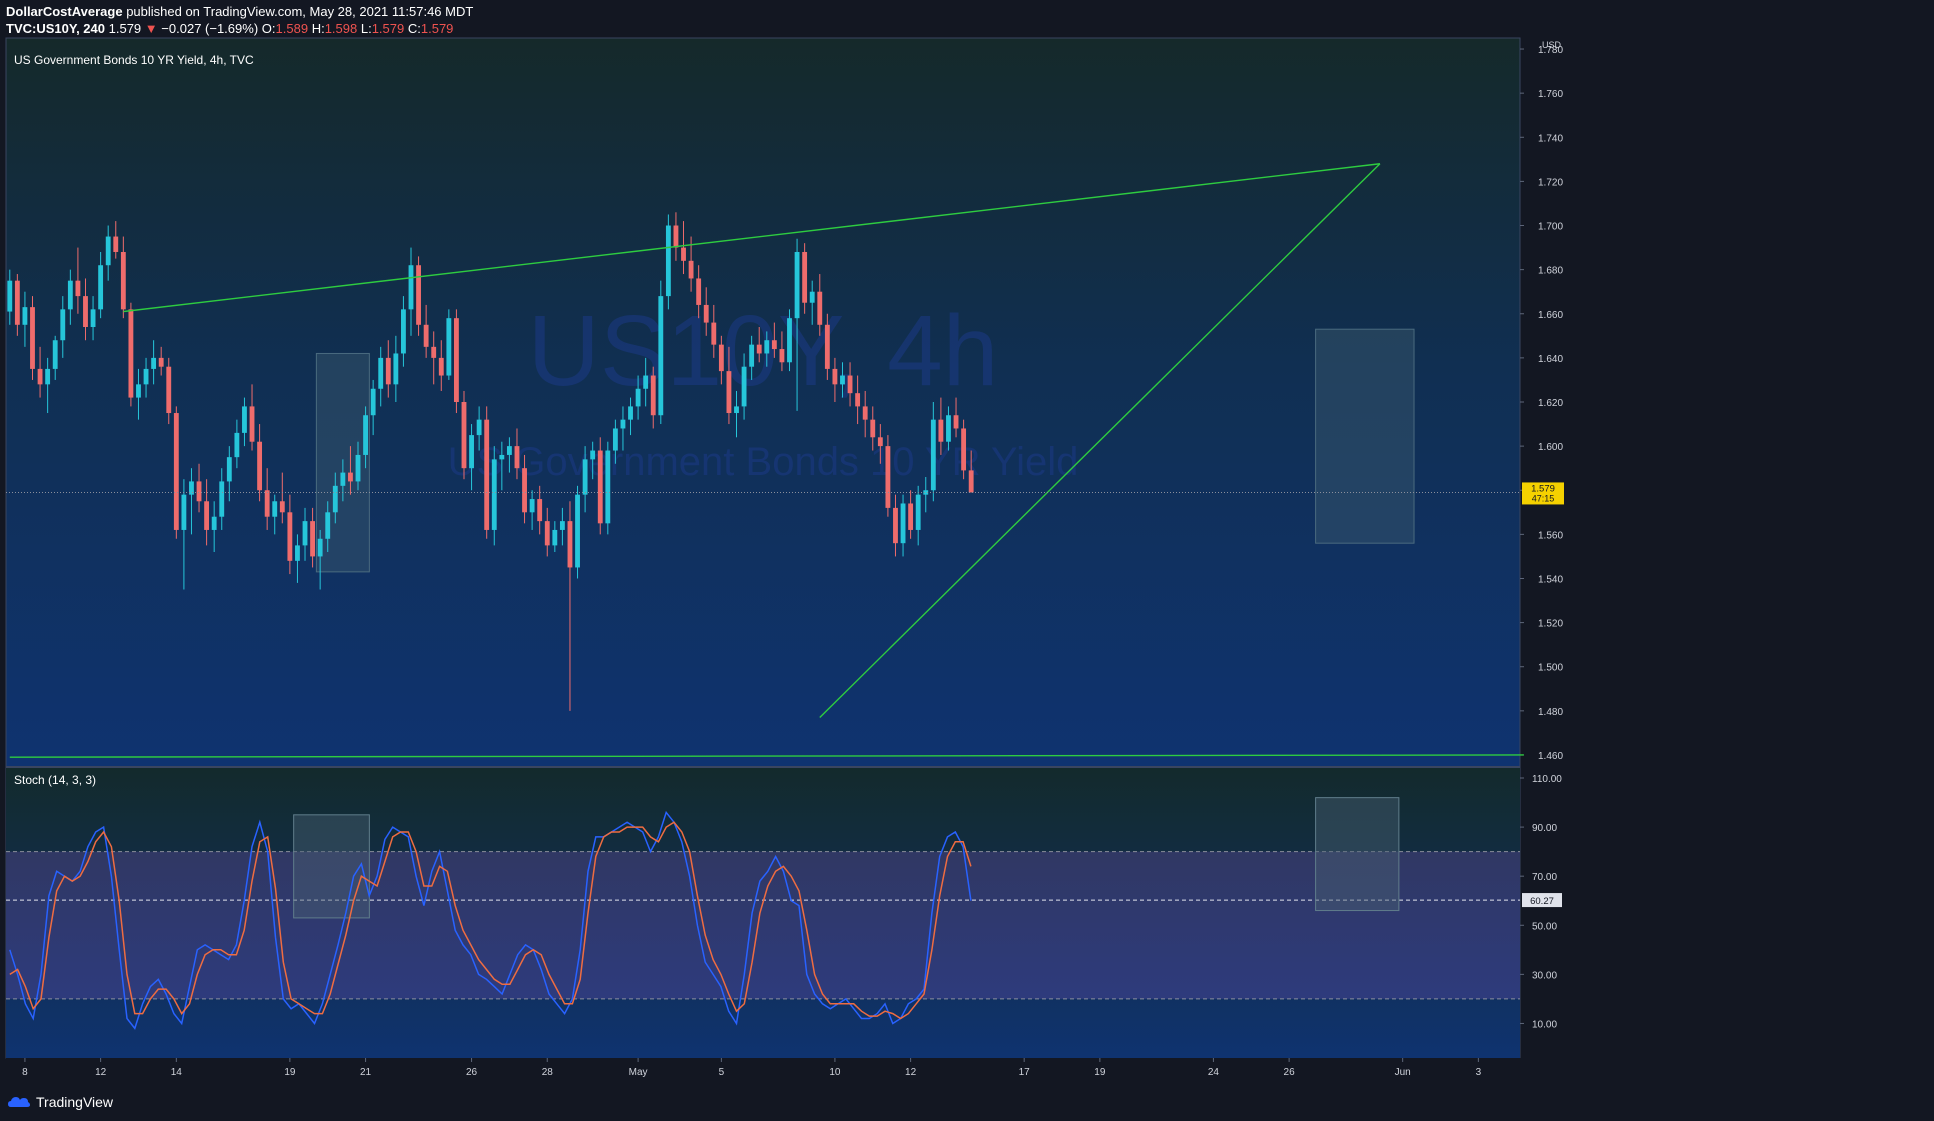 Image resolution: width=1934 pixels, height=1121 pixels. Describe the element at coordinates (60, 1102) in the screenshot. I see `tradingview-logo: TradingView` at that location.